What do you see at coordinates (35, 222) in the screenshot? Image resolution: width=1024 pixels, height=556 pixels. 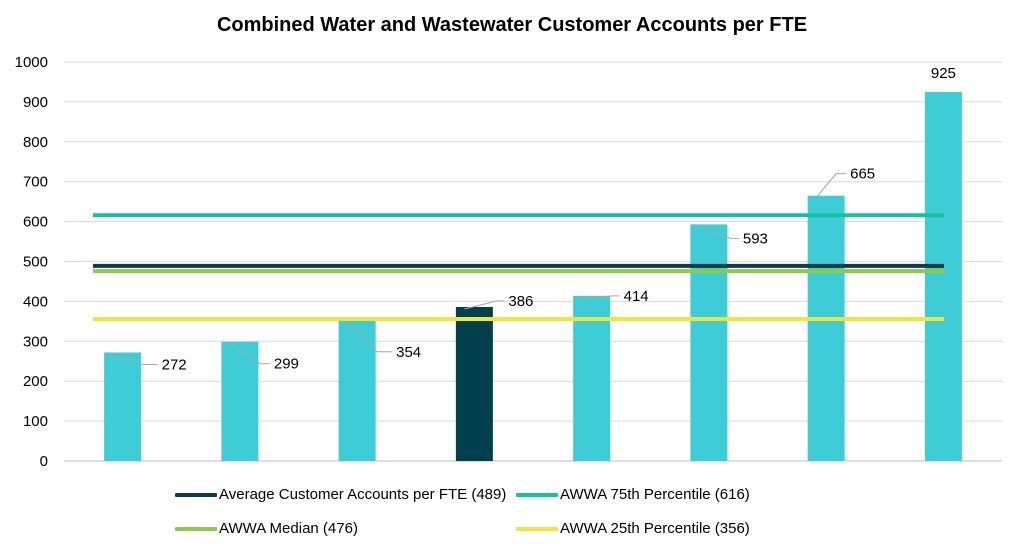 I see `y-tick-label: 600` at bounding box center [35, 222].